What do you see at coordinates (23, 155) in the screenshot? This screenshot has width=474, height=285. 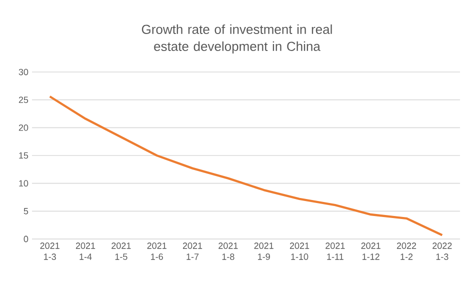 I see `y-tick-label: 15` at bounding box center [23, 155].